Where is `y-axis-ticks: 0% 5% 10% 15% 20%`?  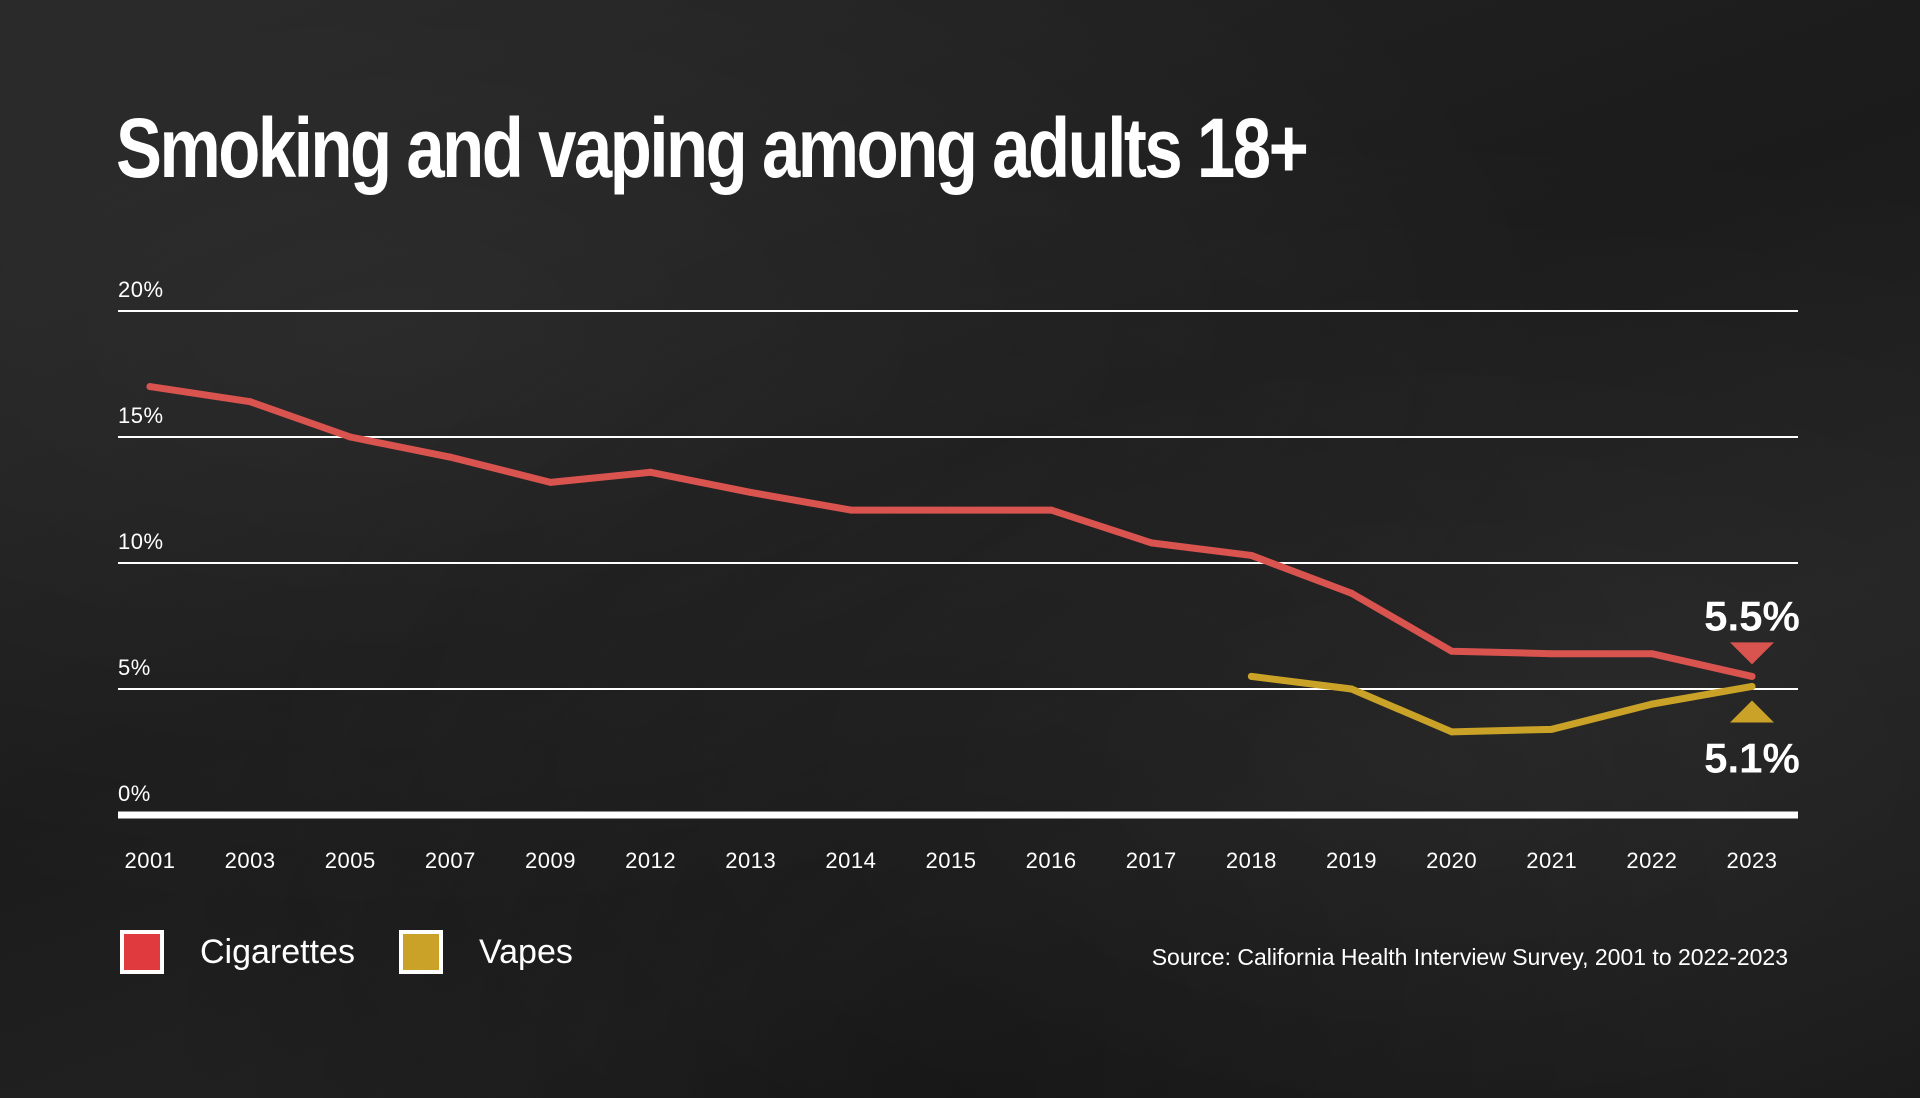 y-axis-ticks: 0% 5% 10% 15% 20% is located at coordinates (141, 541).